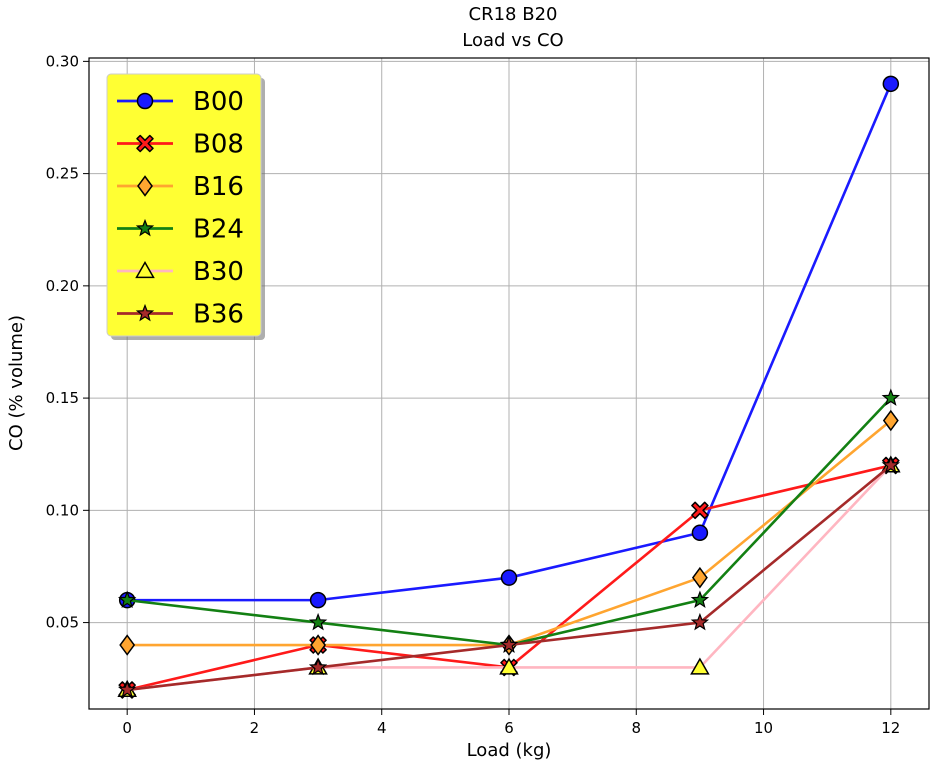 The height and width of the screenshot is (766, 933). Describe the element at coordinates (218, 315) in the screenshot. I see `legend-label: B36` at that location.